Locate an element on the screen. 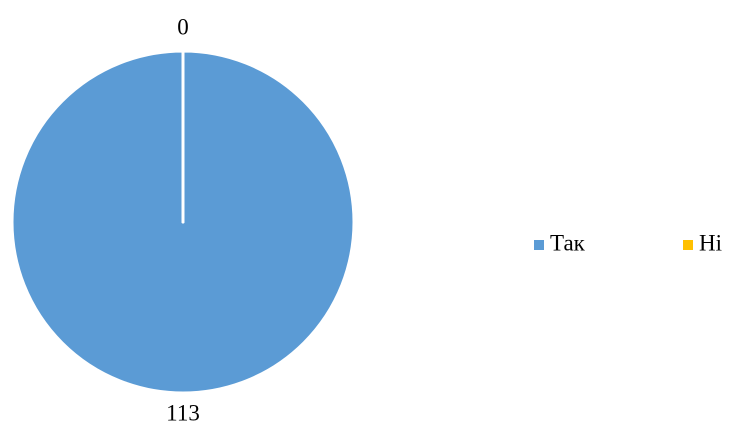 The width and height of the screenshot is (743, 443). legend-label: Так is located at coordinates (568, 242).